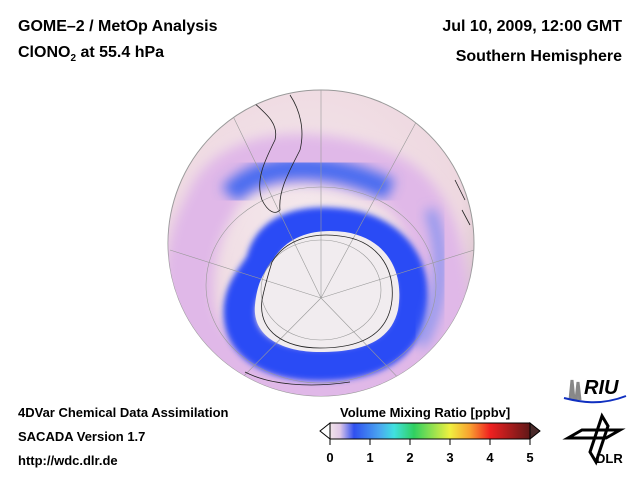 The height and width of the screenshot is (480, 640). Describe the element at coordinates (538, 56) in the screenshot. I see `hemisphere: Southern Hemisphere` at that location.